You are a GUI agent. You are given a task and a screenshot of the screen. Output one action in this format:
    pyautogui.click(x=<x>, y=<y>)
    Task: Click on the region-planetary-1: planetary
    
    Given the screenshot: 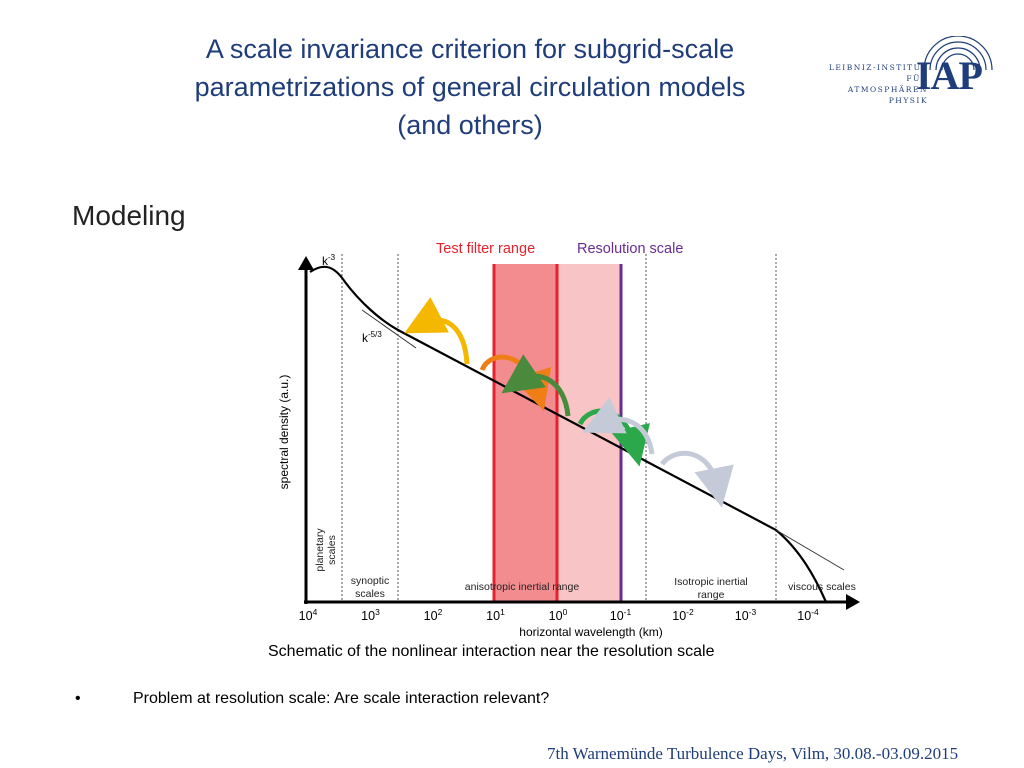 What is the action you would take?
    pyautogui.click(x=320, y=550)
    